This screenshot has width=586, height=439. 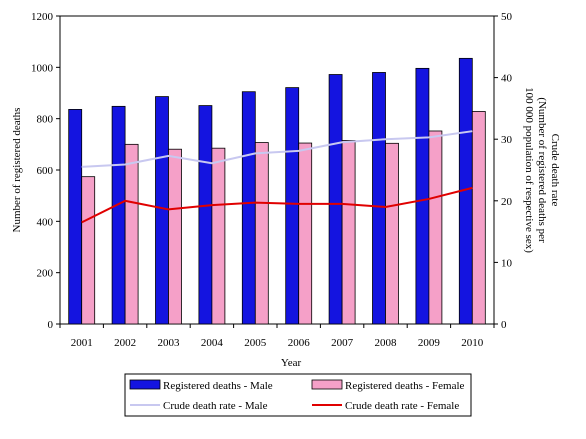 I want to click on bar-male-2006, so click(x=292, y=206).